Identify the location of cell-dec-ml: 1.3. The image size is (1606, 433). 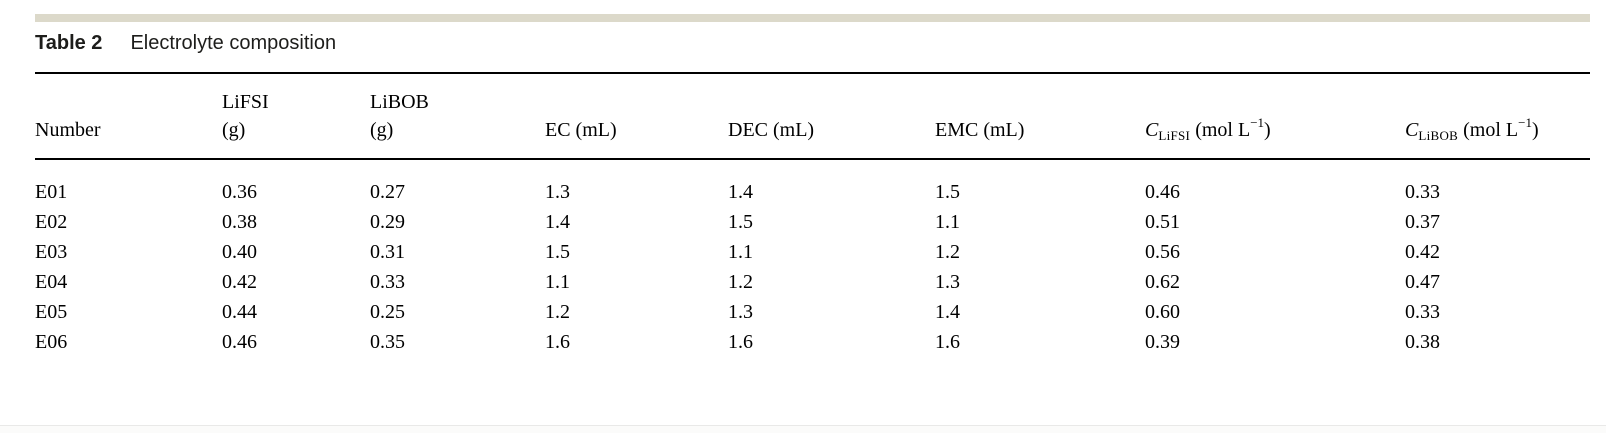
(740, 312).